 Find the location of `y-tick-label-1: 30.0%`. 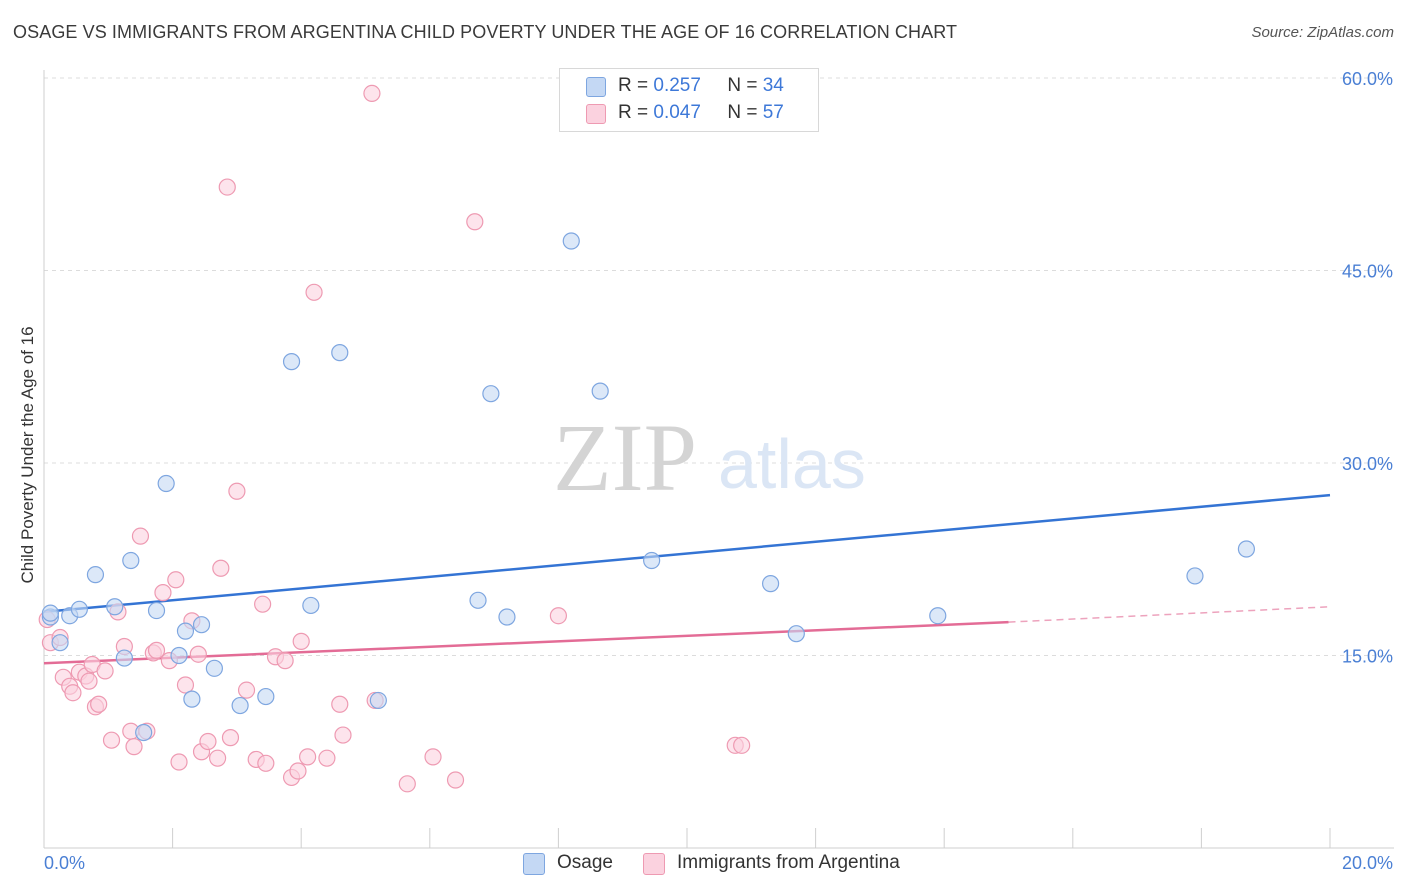

y-tick-label-1: 30.0% is located at coordinates (1367, 464).